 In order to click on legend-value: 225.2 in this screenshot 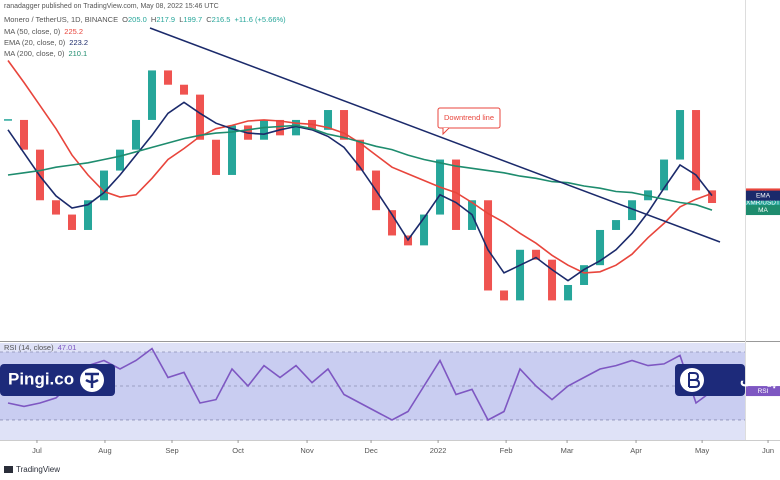, I will do `click(73, 31)`.